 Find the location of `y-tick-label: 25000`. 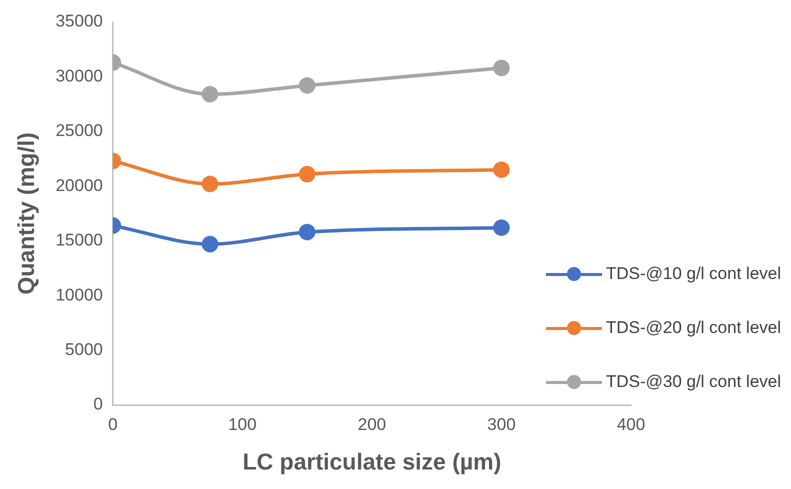

y-tick-label: 25000 is located at coordinates (79, 130).